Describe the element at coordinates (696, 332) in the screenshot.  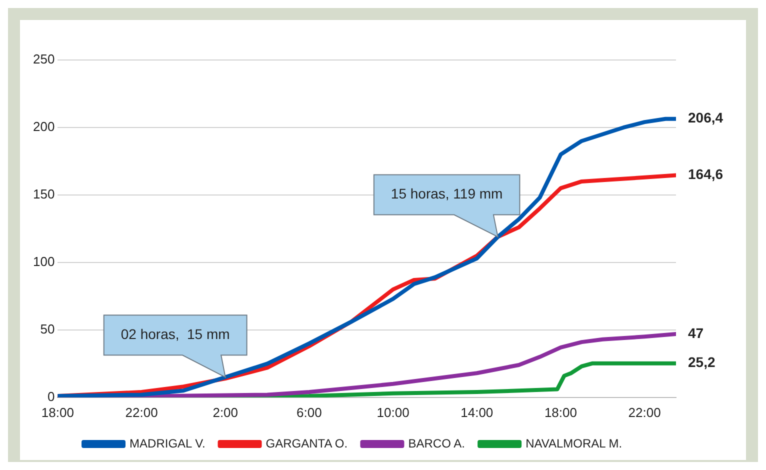
I see `data-label: 47` at that location.